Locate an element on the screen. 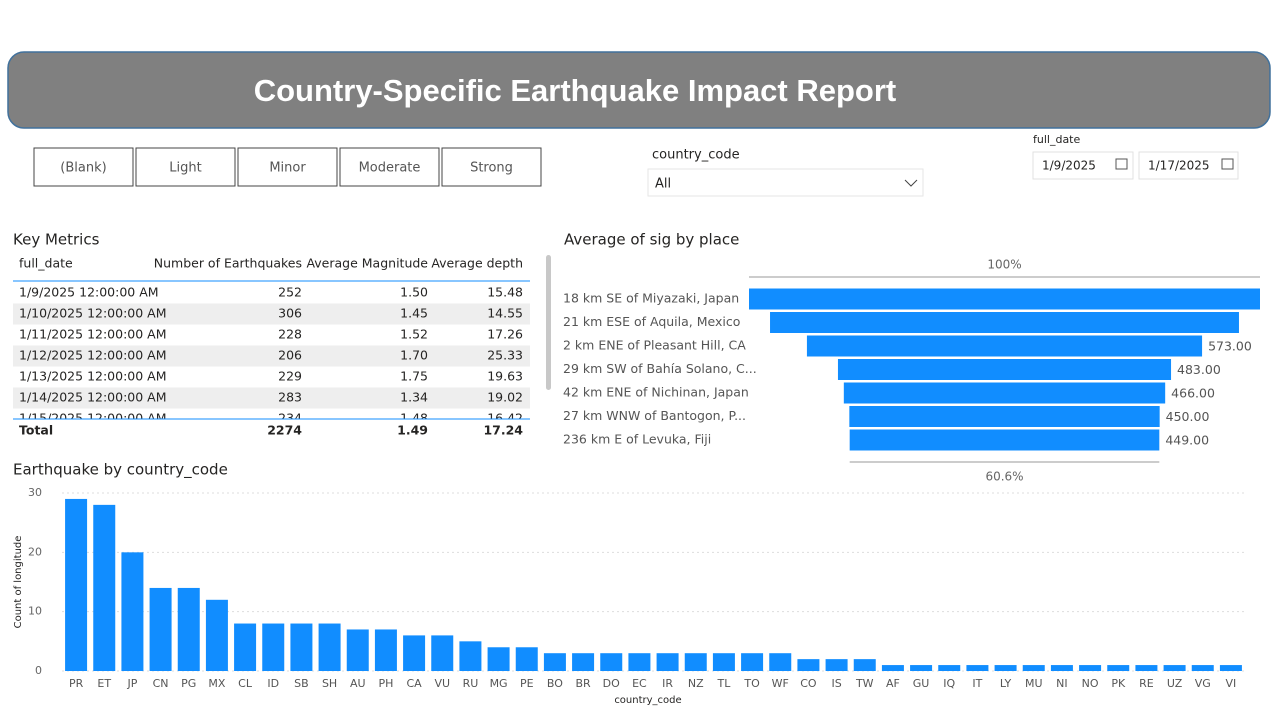 This screenshot has width=1280, height=724. x-tick-label: ET is located at coordinates (104, 683).